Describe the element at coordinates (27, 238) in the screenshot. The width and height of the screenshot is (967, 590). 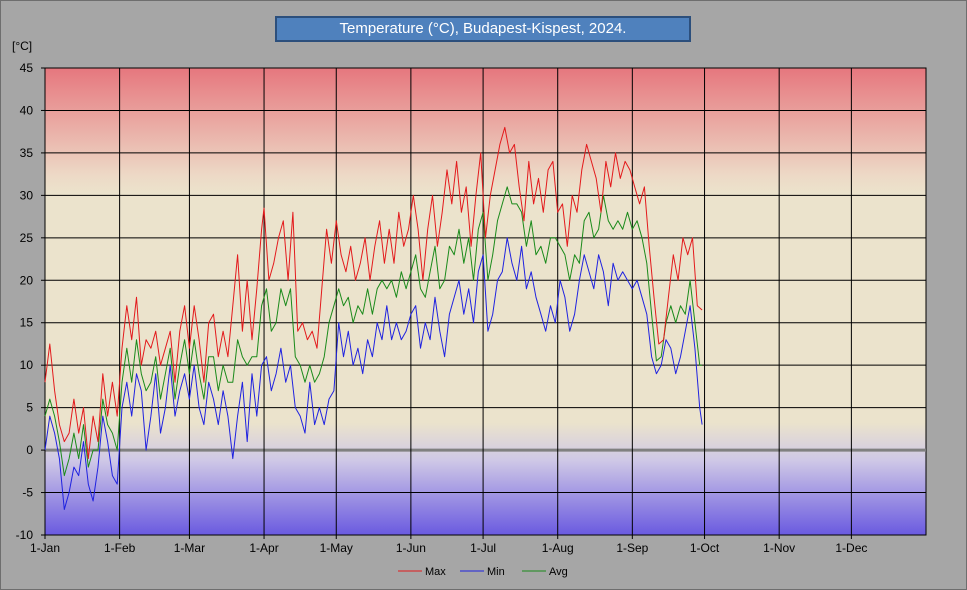
I see `y-tick-label: 25` at that location.